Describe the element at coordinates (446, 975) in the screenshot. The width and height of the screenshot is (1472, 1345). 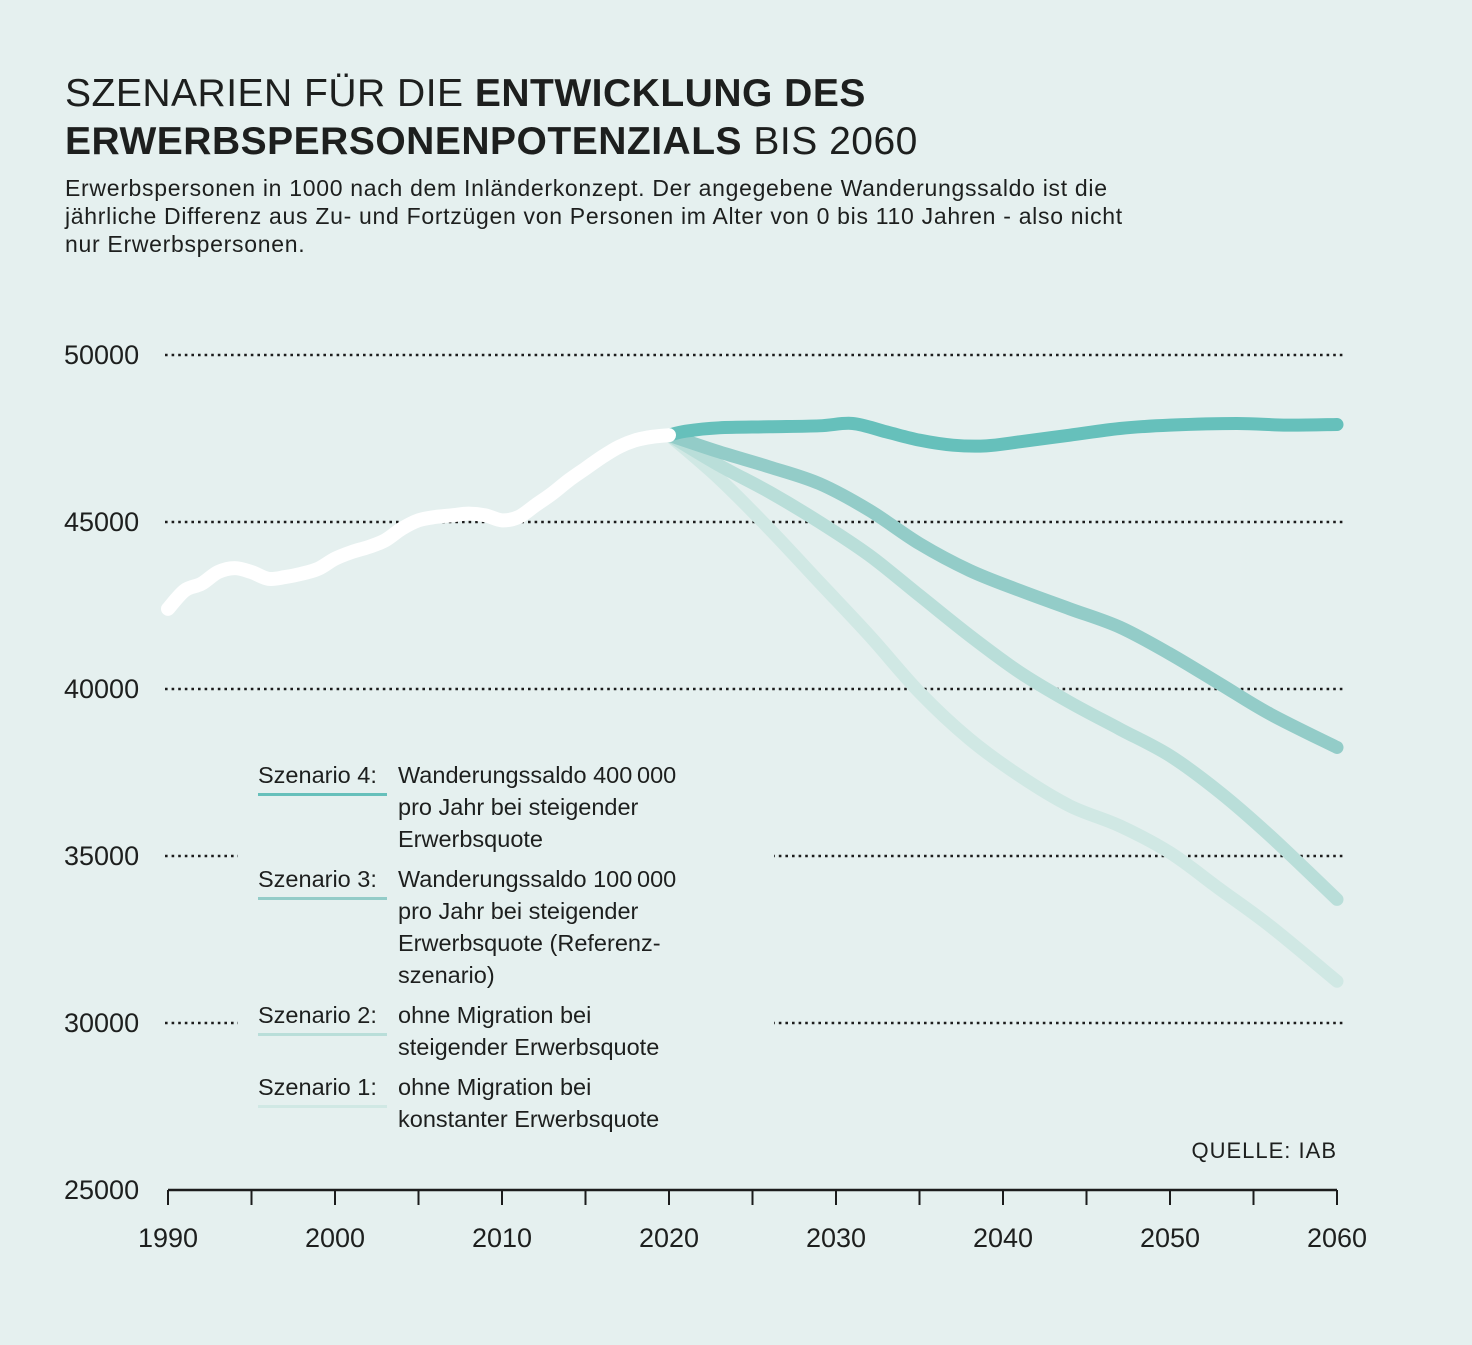
I see `legend-description-line: szenario)` at that location.